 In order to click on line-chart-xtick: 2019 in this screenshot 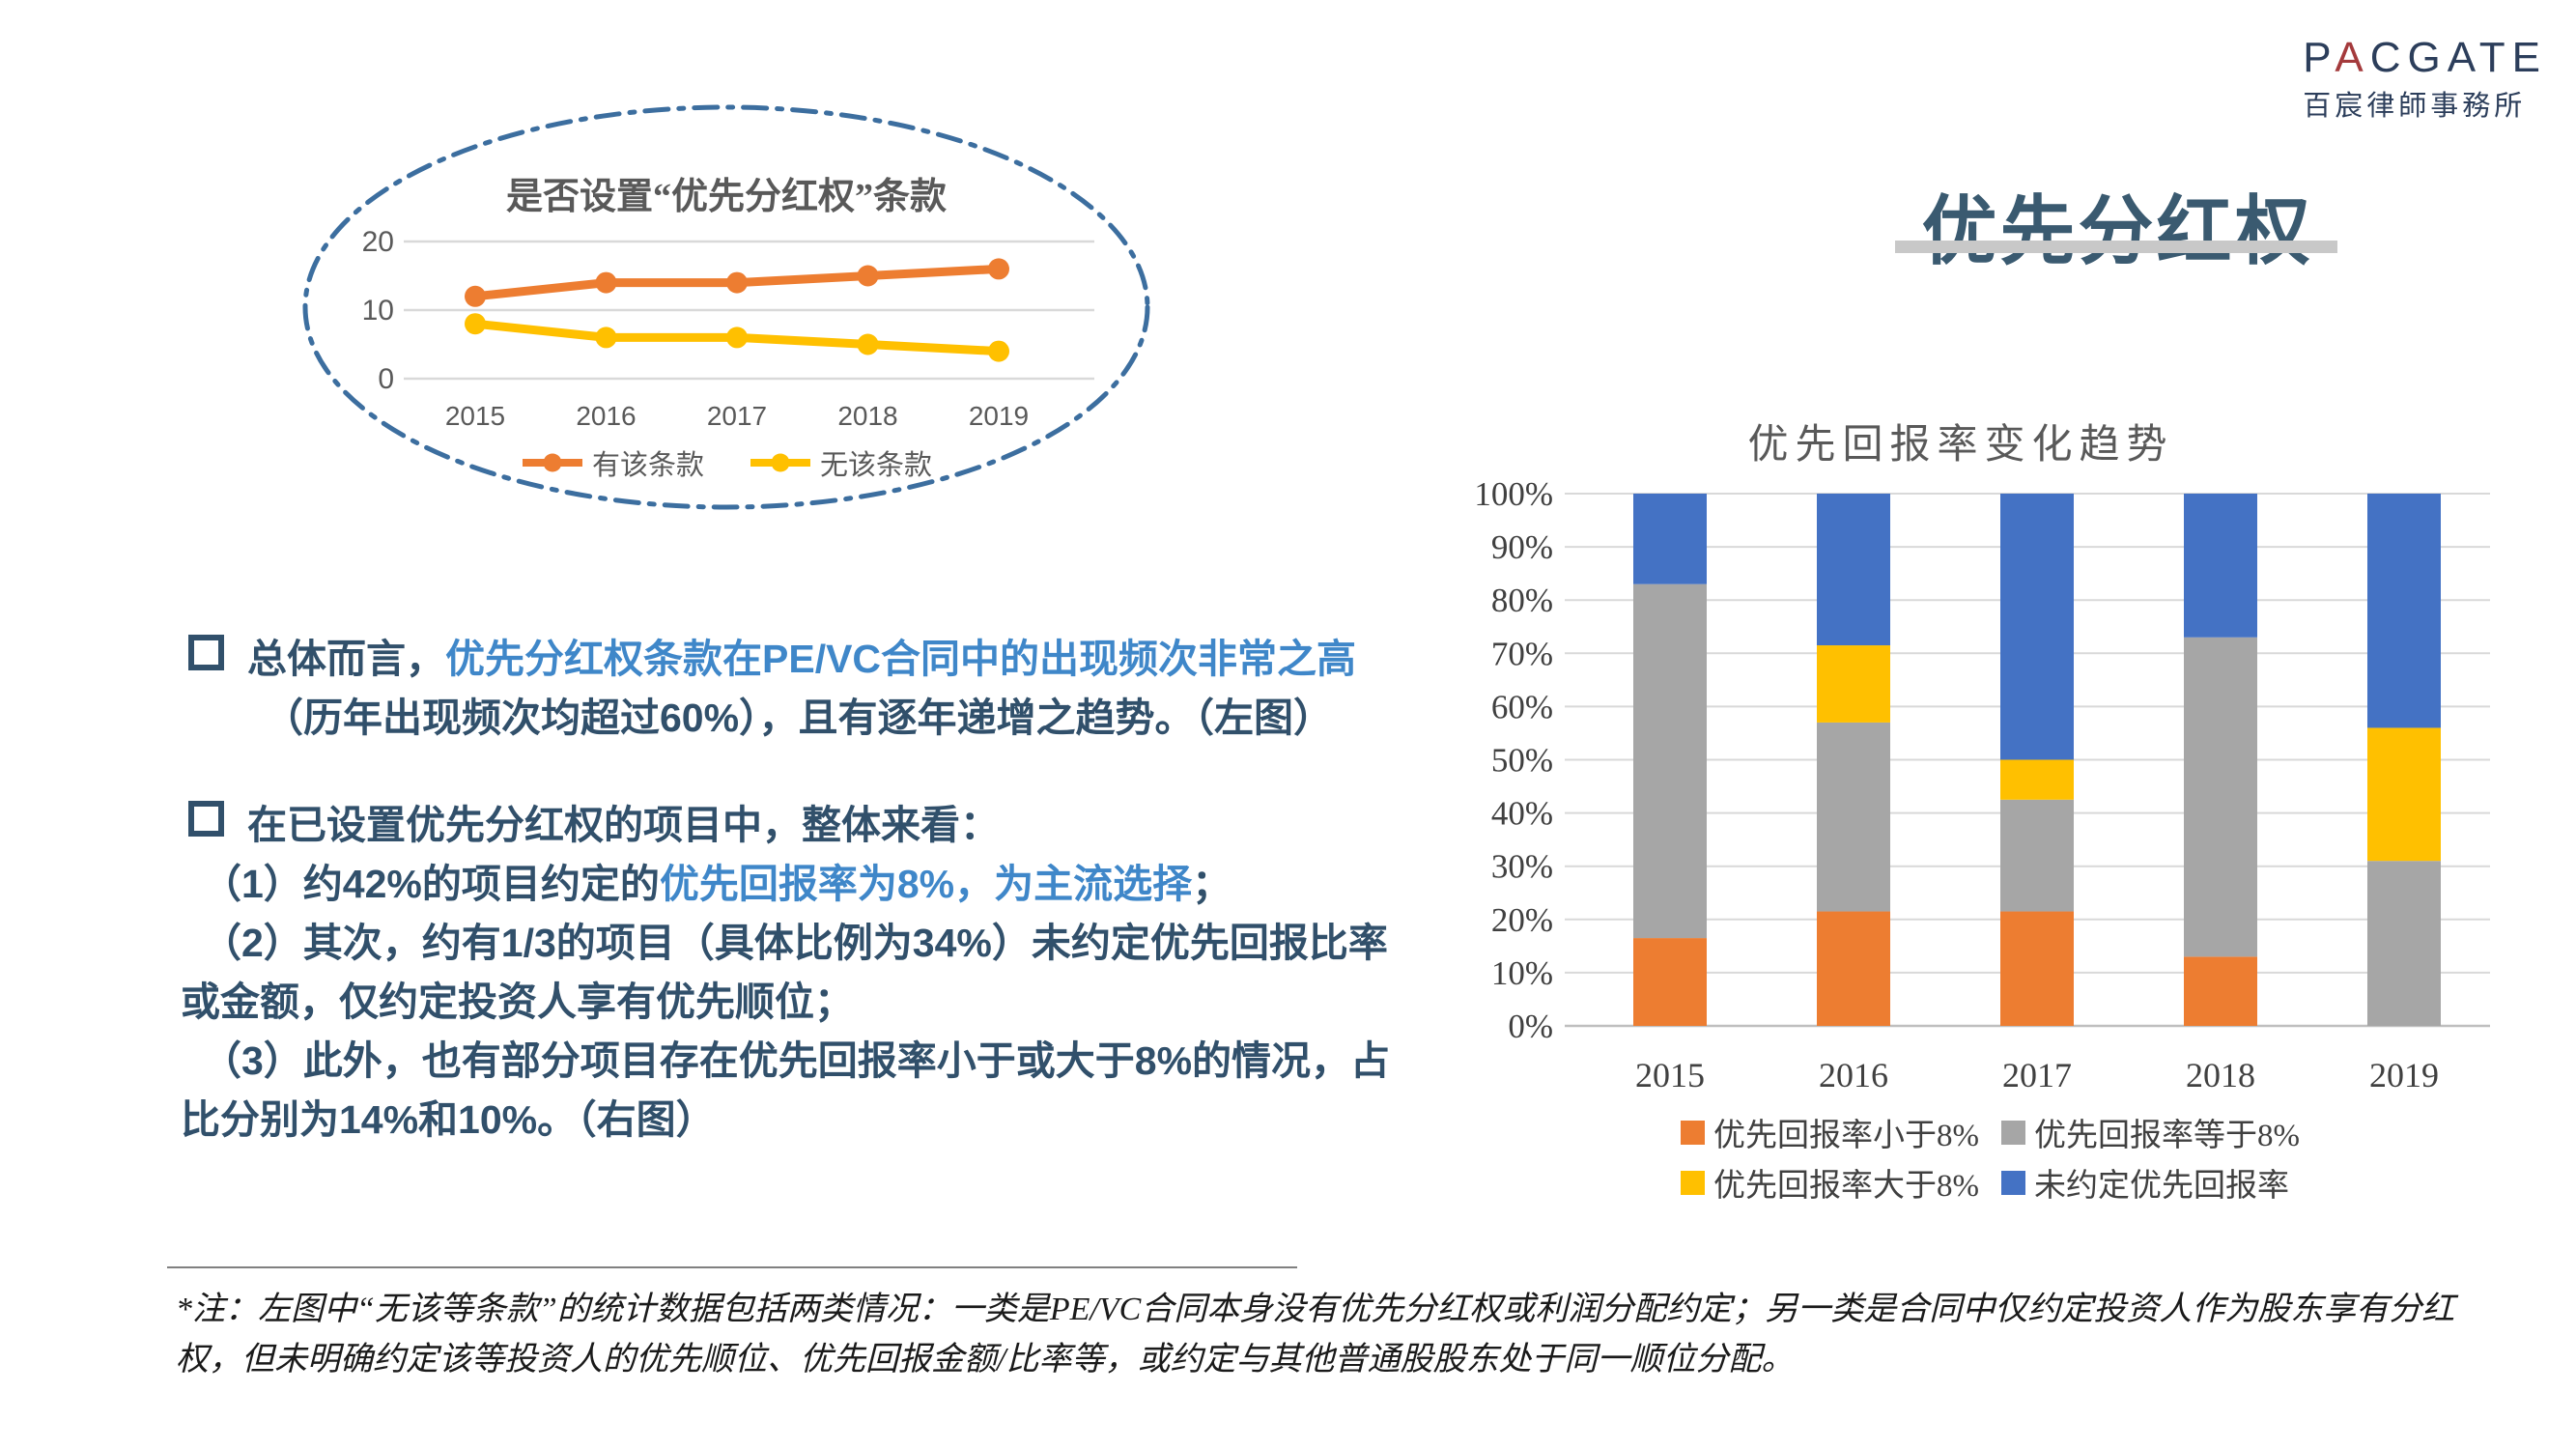, I will do `click(999, 416)`.